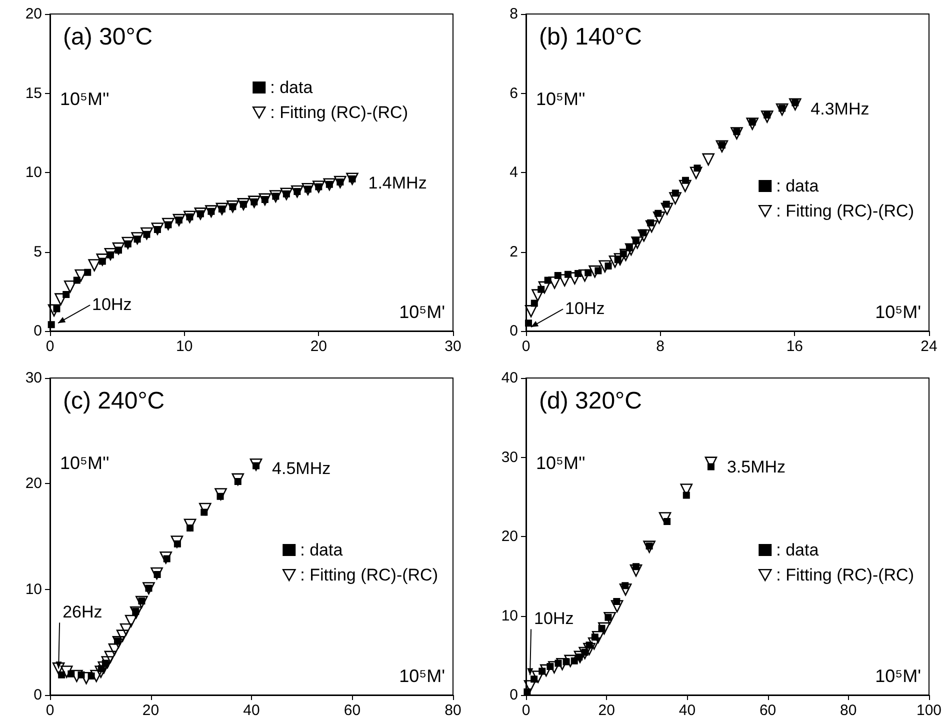 The image size is (951, 727). What do you see at coordinates (767, 710) in the screenshot?
I see `x-tick-label: 60` at bounding box center [767, 710].